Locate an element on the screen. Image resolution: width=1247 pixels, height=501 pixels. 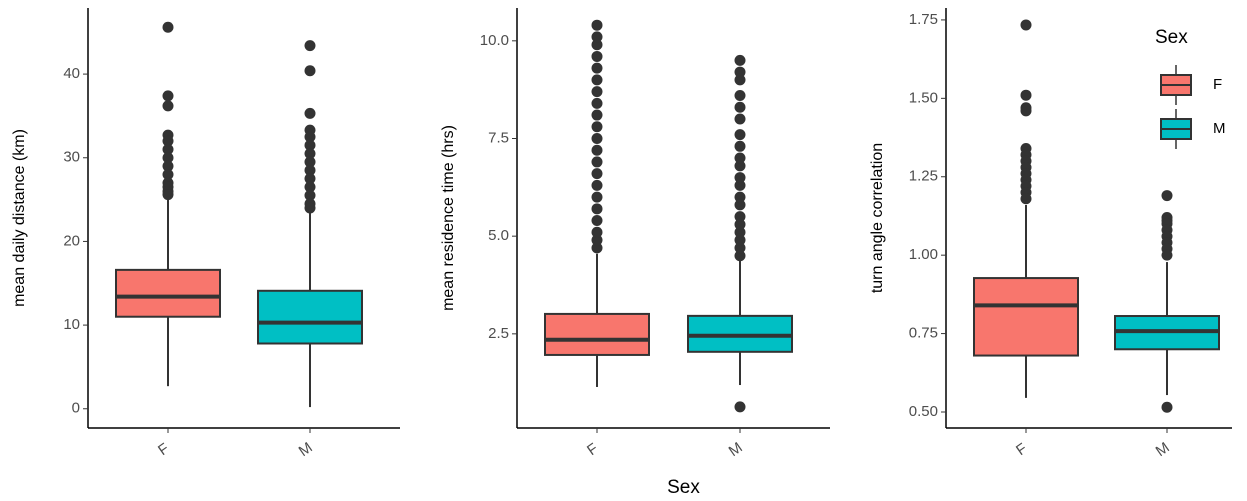
y-tick-label: 2.5 is located at coordinates (498, 333).